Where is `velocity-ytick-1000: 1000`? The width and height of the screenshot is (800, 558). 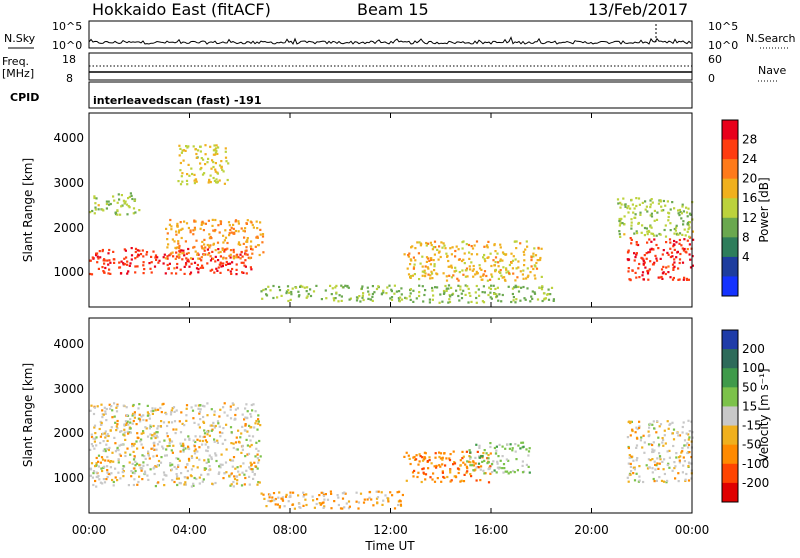
velocity-ytick-1000: 1000 is located at coordinates (68, 478).